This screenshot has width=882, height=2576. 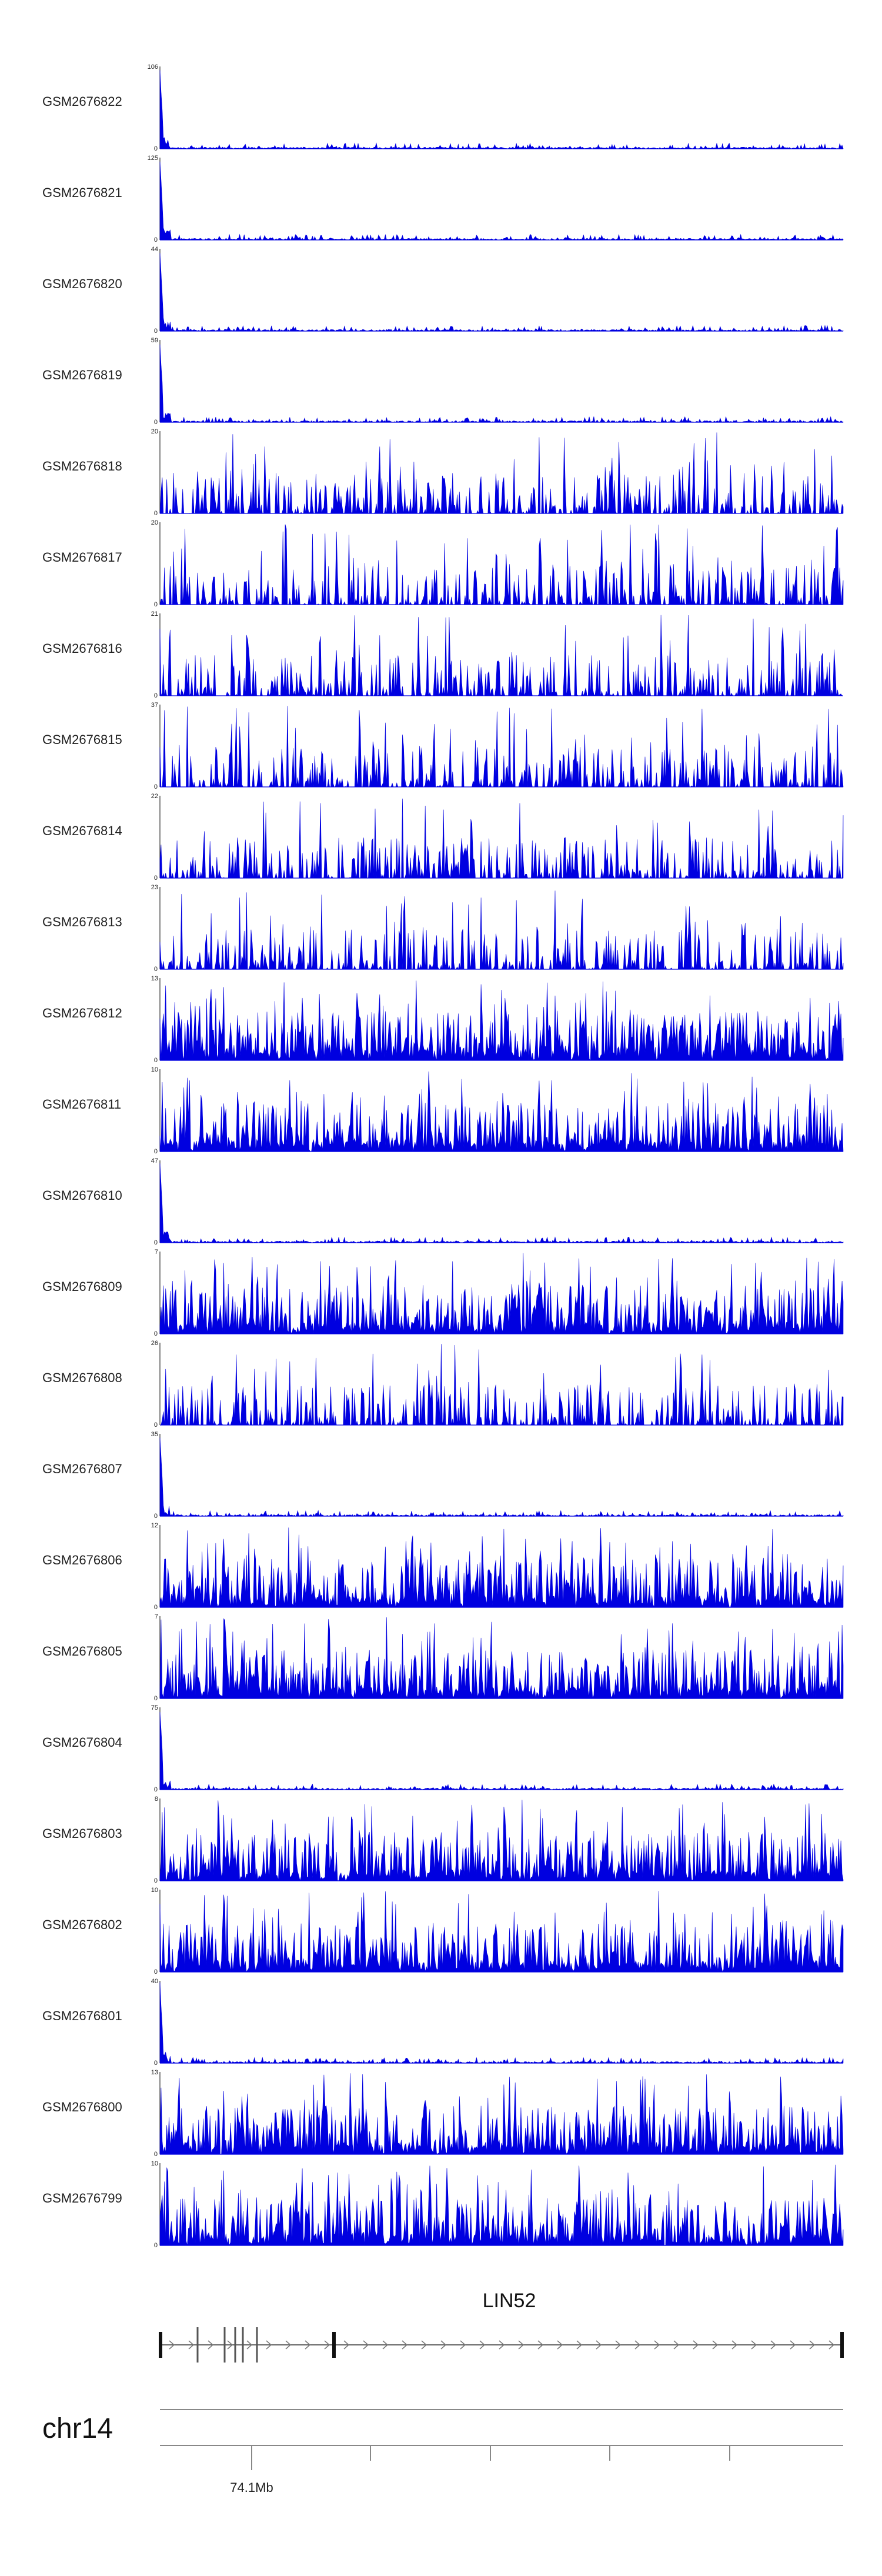 What do you see at coordinates (81, 1104) in the screenshot?
I see `track-label: GSM2676811` at bounding box center [81, 1104].